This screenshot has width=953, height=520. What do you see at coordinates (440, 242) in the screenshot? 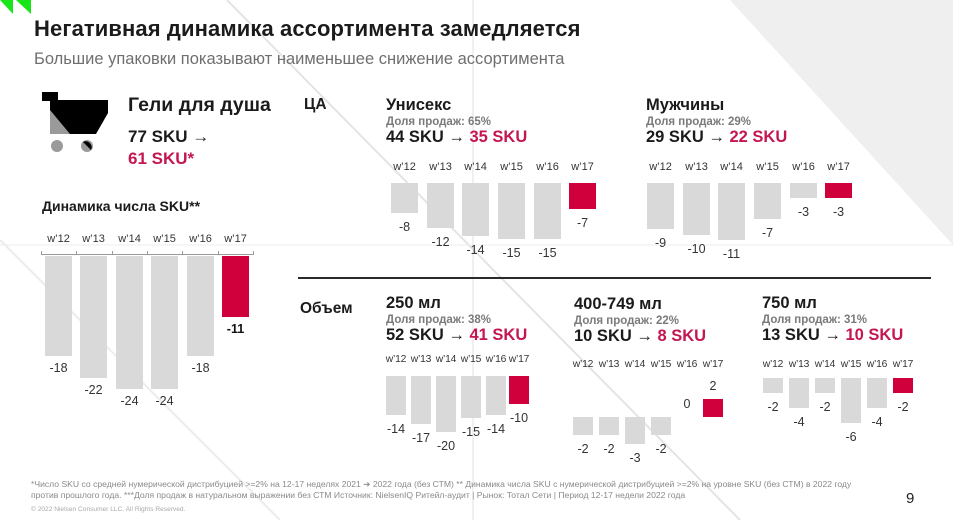
I see `chart-value-label: -12` at bounding box center [440, 242].